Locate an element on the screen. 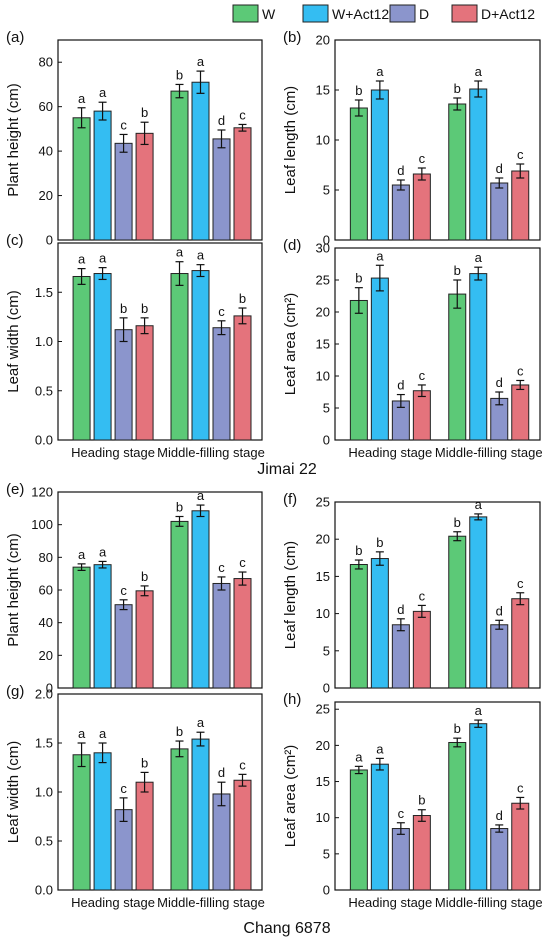 The height and width of the screenshot is (941, 550). legend-swatch-w-act12 is located at coordinates (315, 13).